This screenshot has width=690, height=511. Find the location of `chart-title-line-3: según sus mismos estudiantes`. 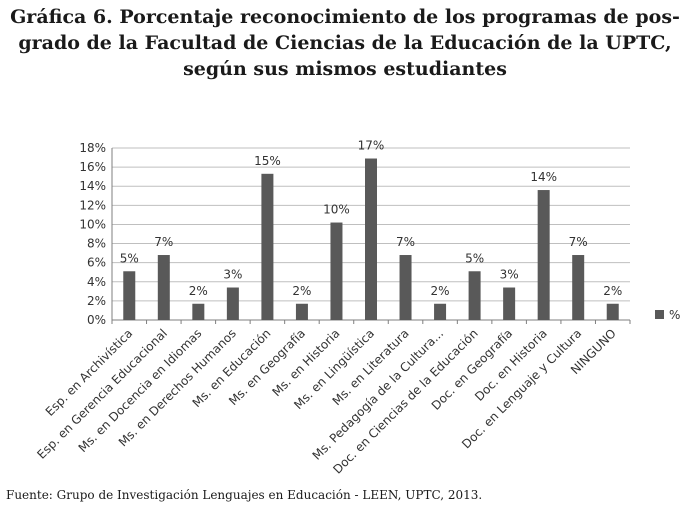

chart-title-line-3: según sus mismos estudiantes is located at coordinates (345, 69).